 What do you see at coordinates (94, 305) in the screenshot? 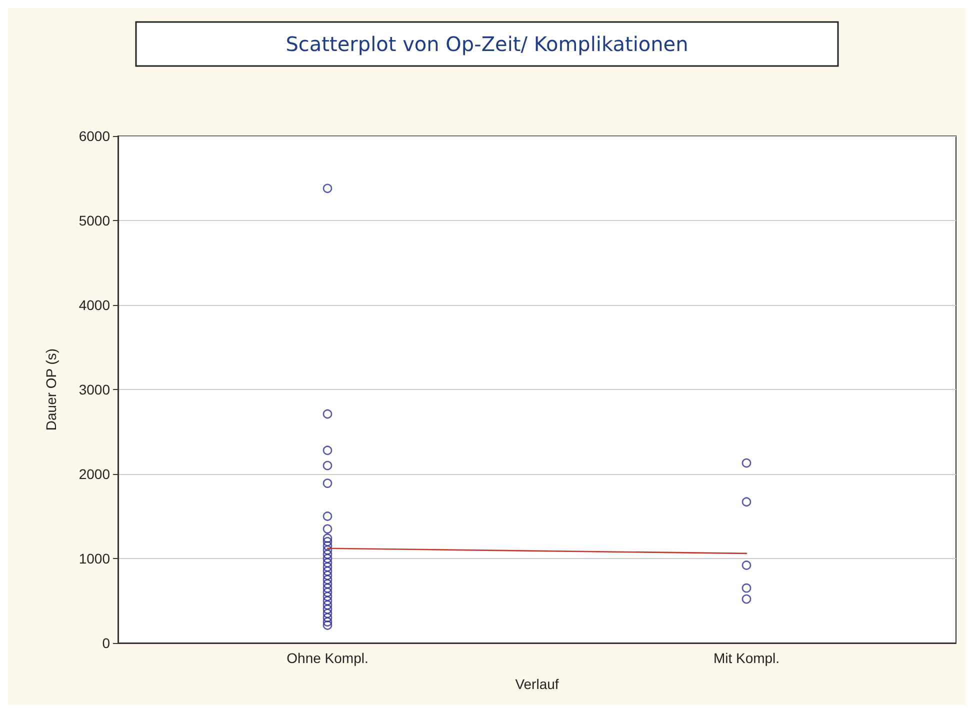
I see `y-tick-label: 4000` at bounding box center [94, 305].